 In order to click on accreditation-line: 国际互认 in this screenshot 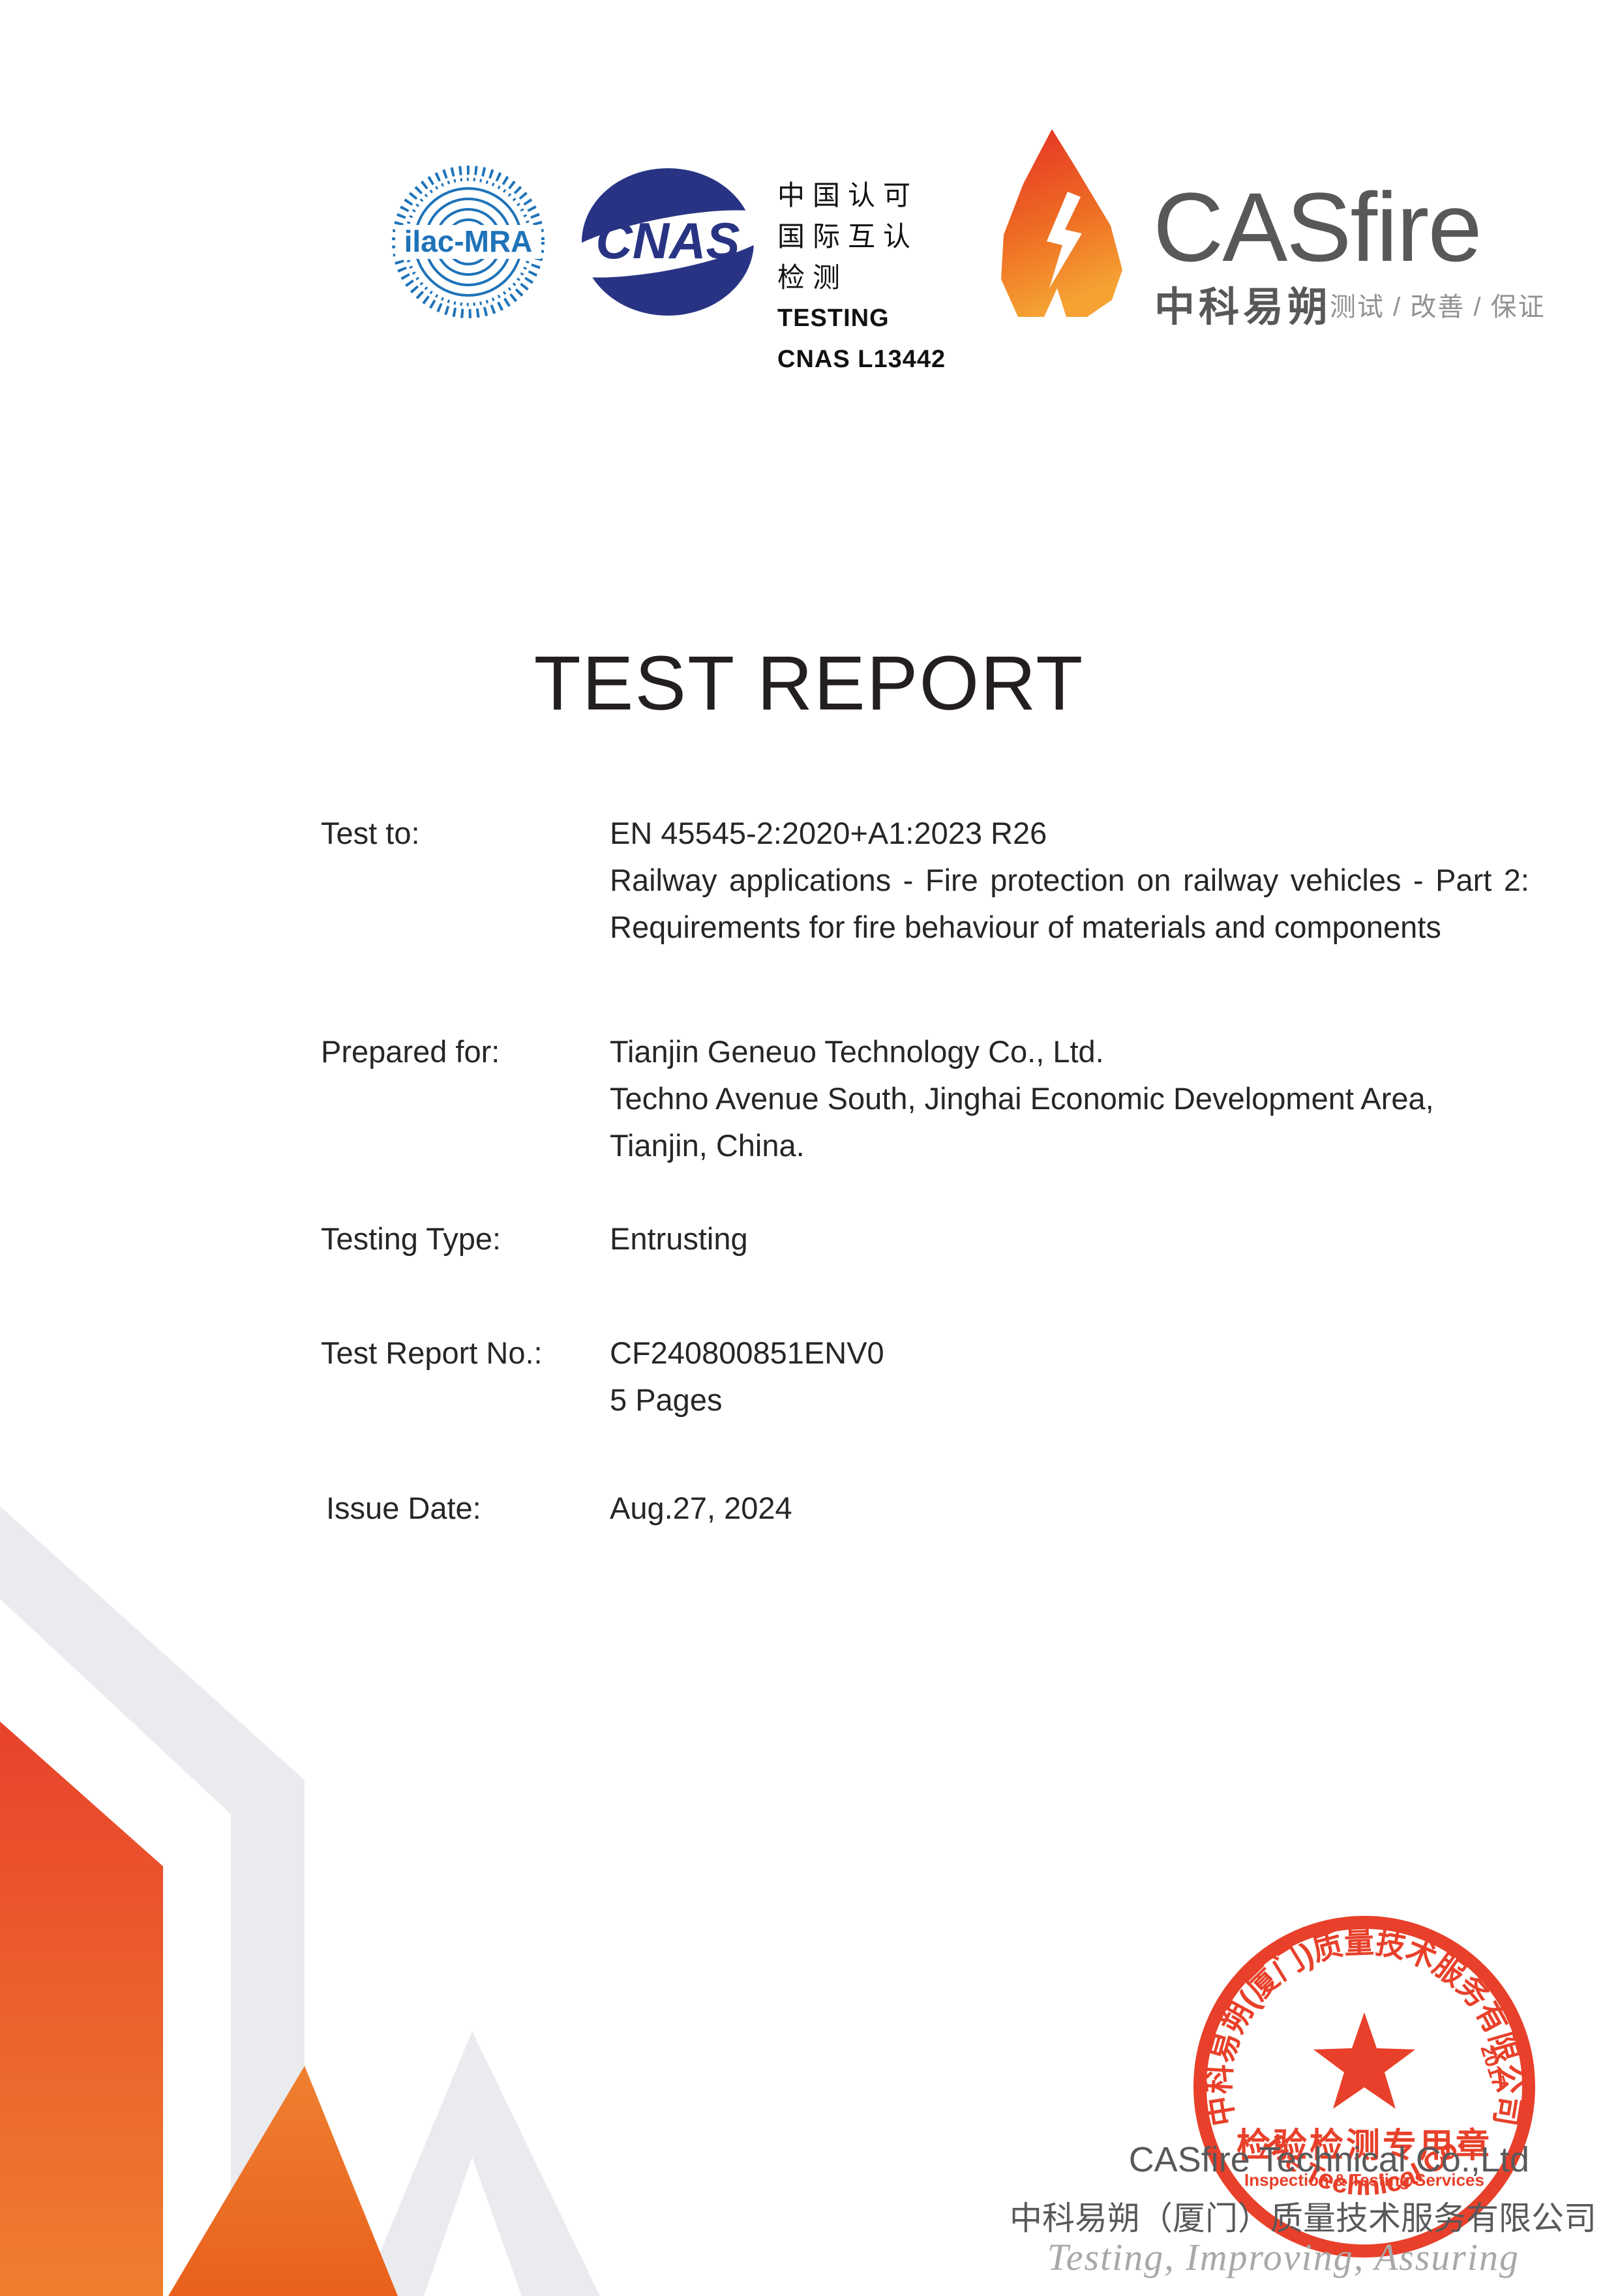, I will do `click(848, 236)`.